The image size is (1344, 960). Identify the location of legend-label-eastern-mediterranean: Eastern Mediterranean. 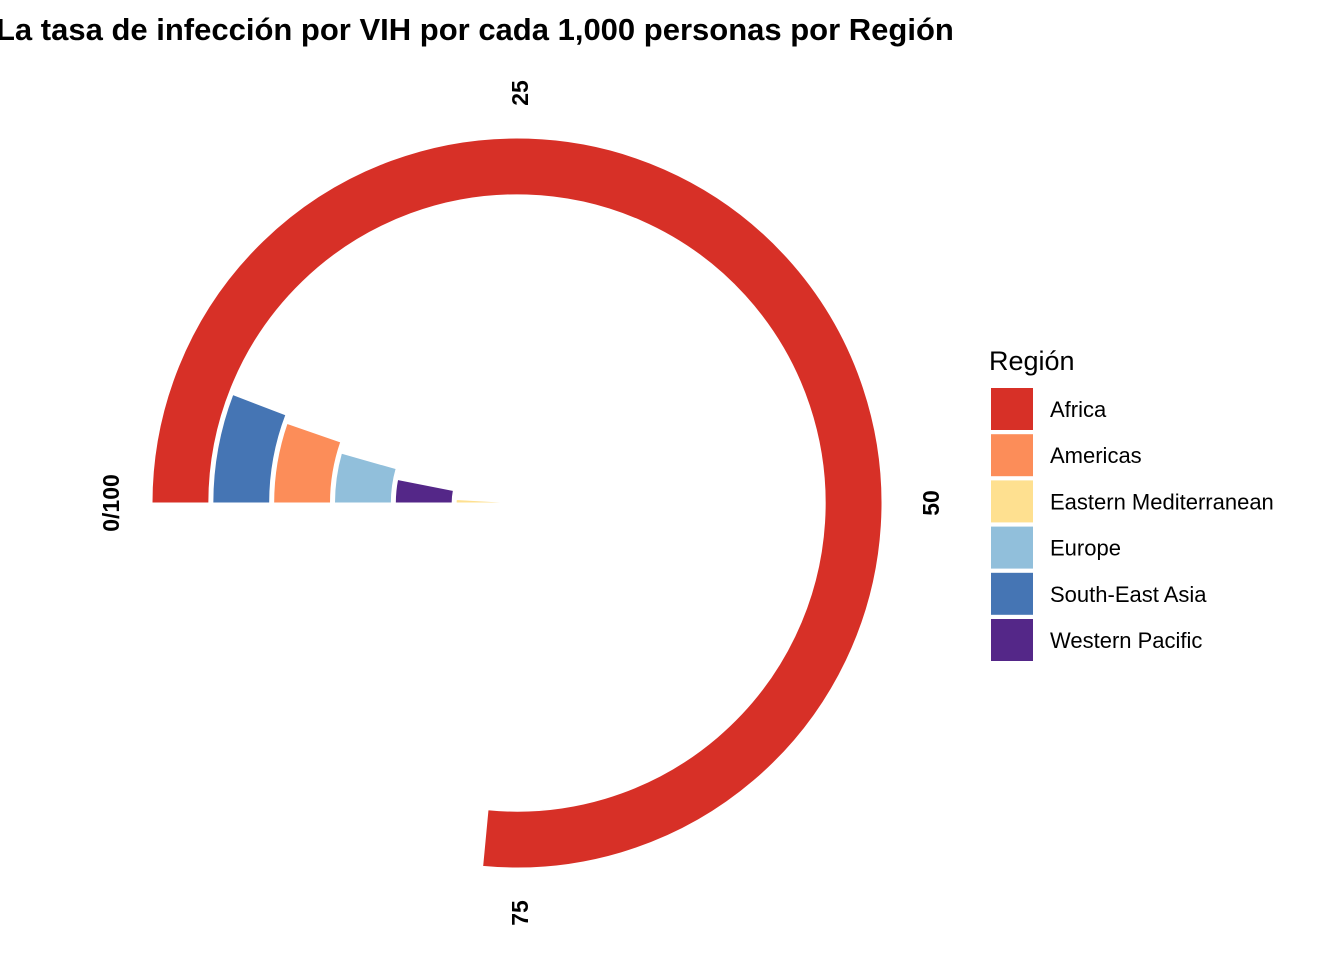
(1162, 501).